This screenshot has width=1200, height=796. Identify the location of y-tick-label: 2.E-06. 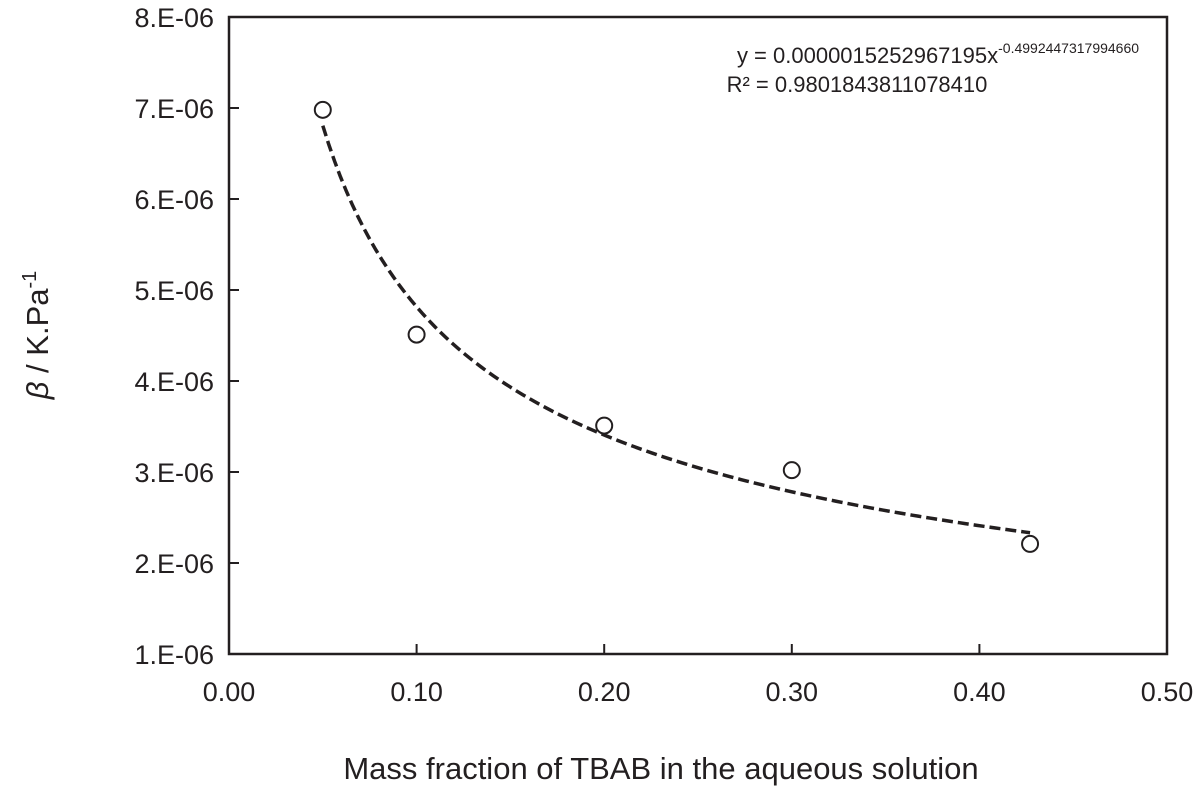
(174, 564).